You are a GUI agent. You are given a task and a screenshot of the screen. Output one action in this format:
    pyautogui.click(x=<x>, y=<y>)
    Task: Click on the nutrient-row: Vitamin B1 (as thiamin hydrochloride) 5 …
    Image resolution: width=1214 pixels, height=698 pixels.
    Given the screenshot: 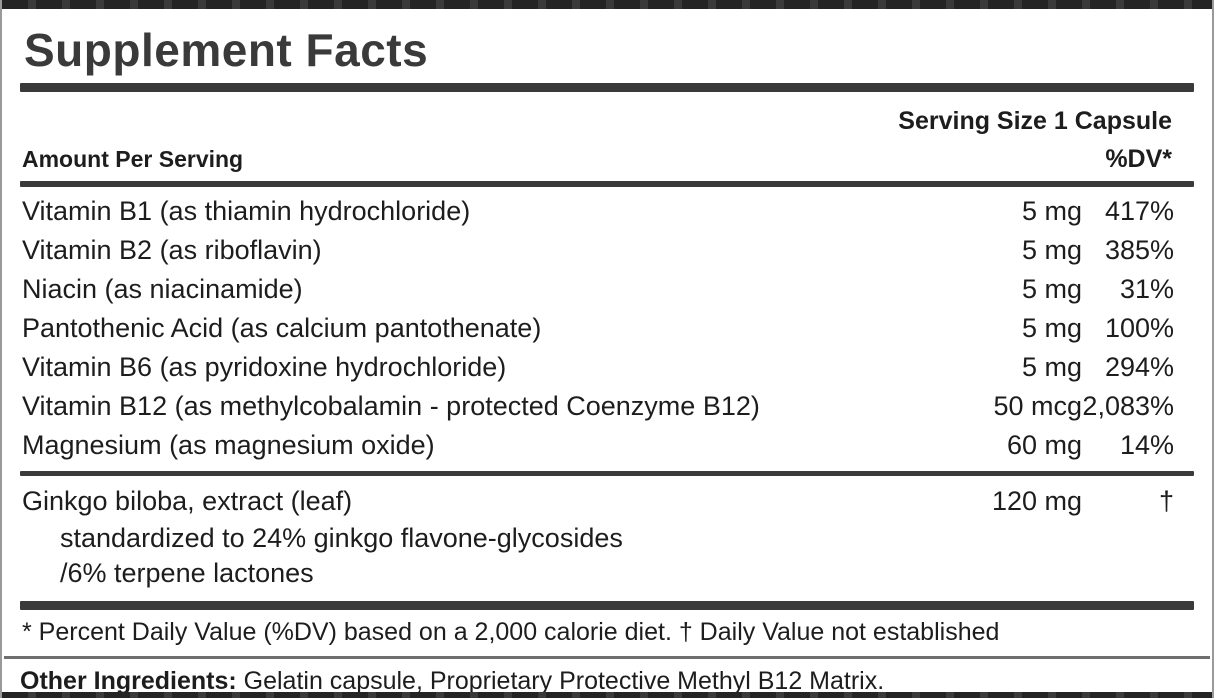 What is the action you would take?
    pyautogui.click(x=607, y=211)
    